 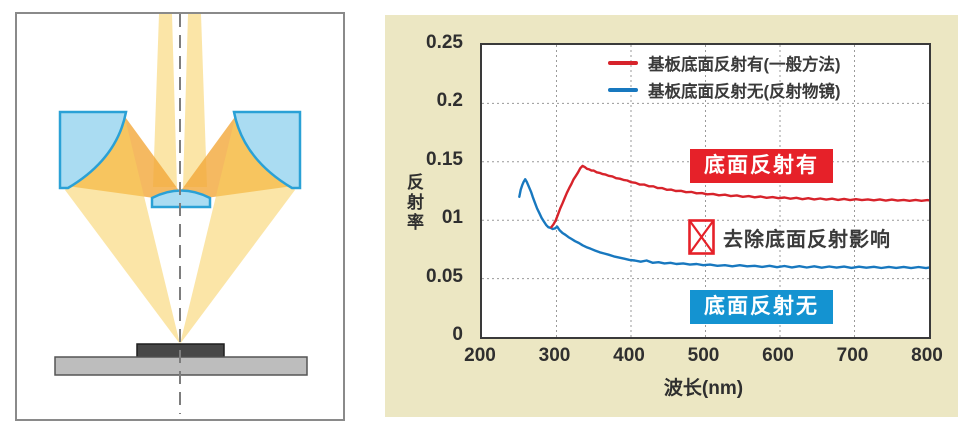 I want to click on x-tick-label: 400, so click(x=629, y=355).